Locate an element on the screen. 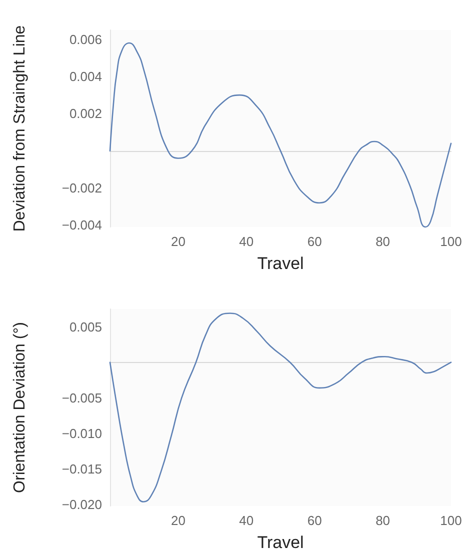 This screenshot has height=558, width=464. y-axis-title: Deviation from Strainght Line is located at coordinates (20, 128).